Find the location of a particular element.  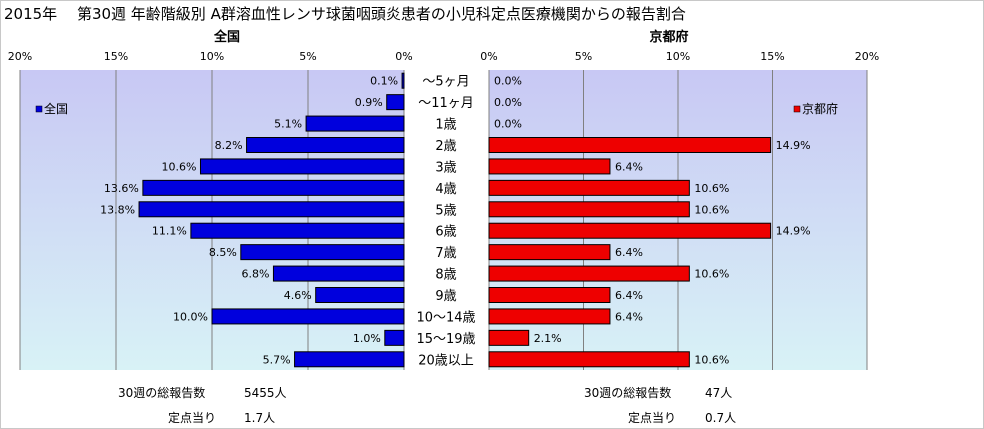

national-per-value: 1.7人 is located at coordinates (260, 418).